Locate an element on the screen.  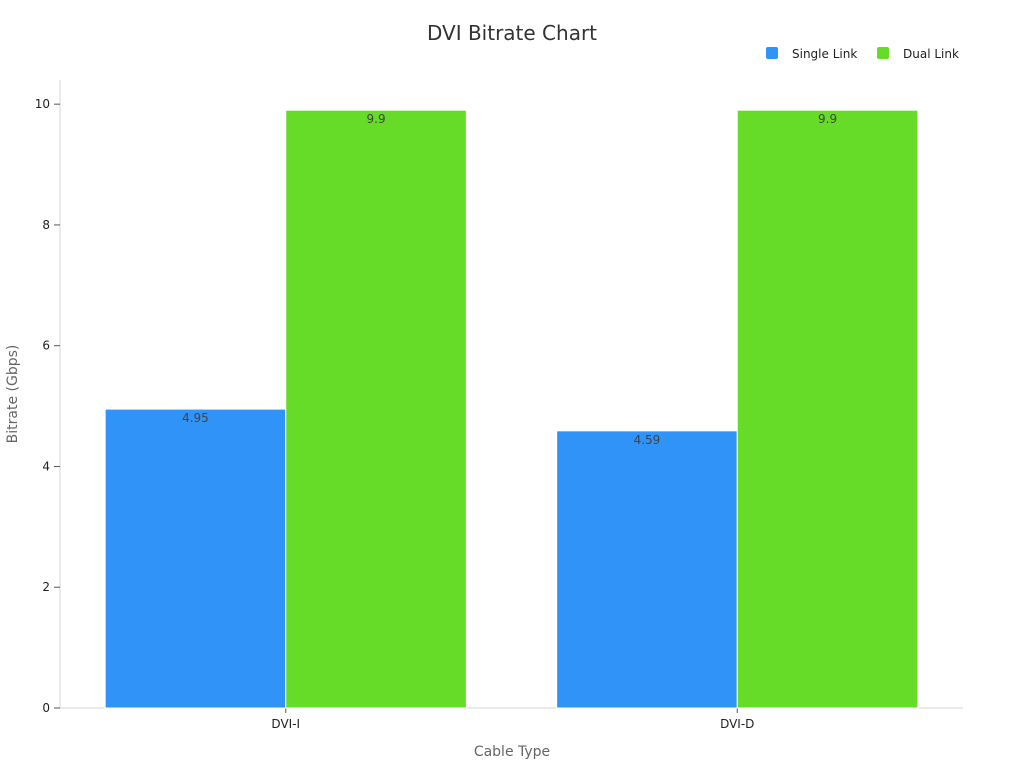
legend-swatch-dual-link is located at coordinates (883, 53).